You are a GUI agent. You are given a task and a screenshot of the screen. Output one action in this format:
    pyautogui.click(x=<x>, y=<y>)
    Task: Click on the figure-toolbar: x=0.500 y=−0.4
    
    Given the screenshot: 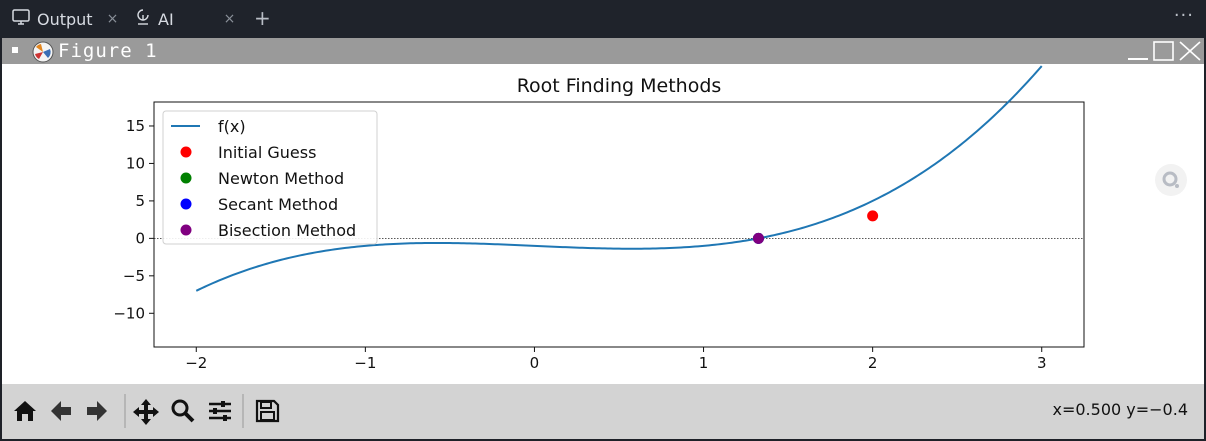 What is the action you would take?
    pyautogui.click(x=603, y=411)
    